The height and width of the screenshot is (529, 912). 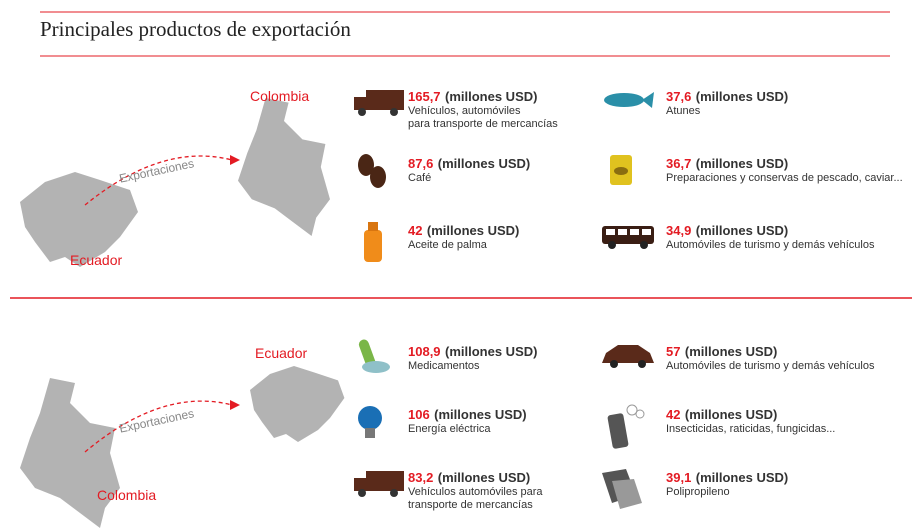 I want to click on product-value: 57 (millones USD), so click(x=721, y=352).